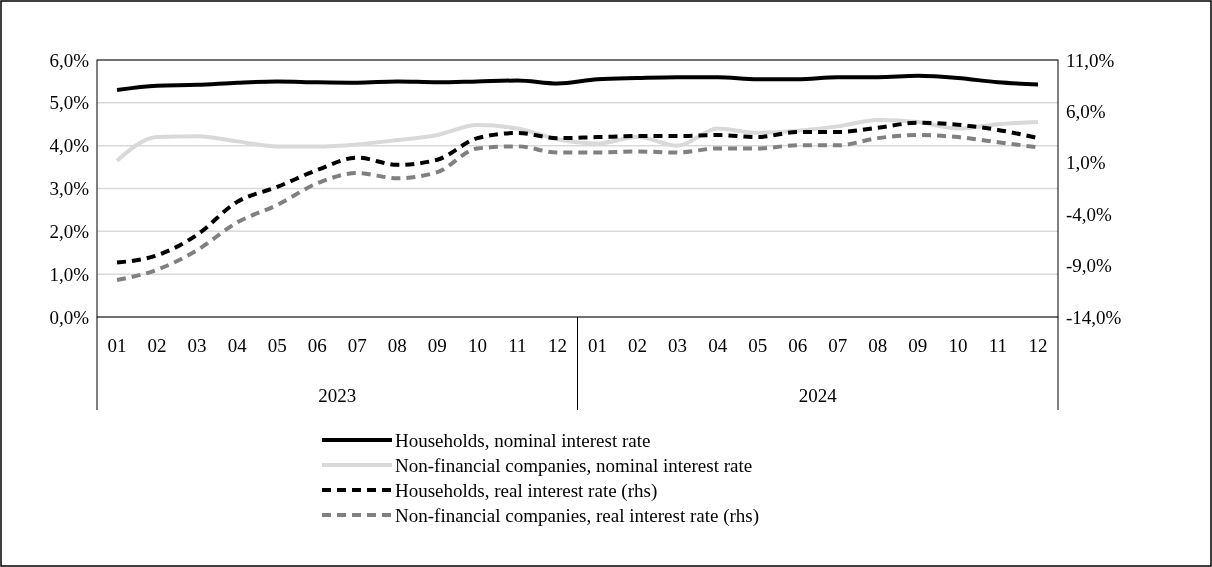 This screenshot has height=567, width=1212. I want to click on y-tick-label: 6,0%, so click(69, 60).